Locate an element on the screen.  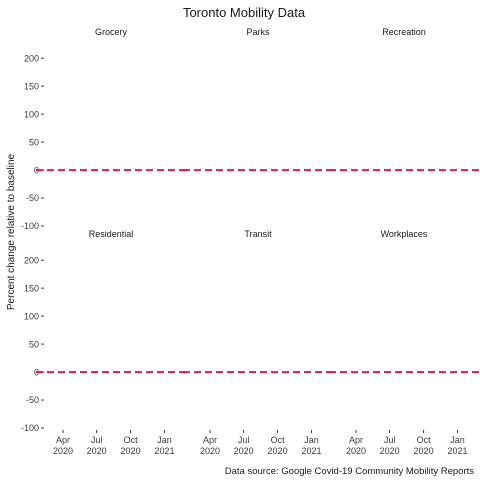
facet-label: Parks is located at coordinates (258, 32).